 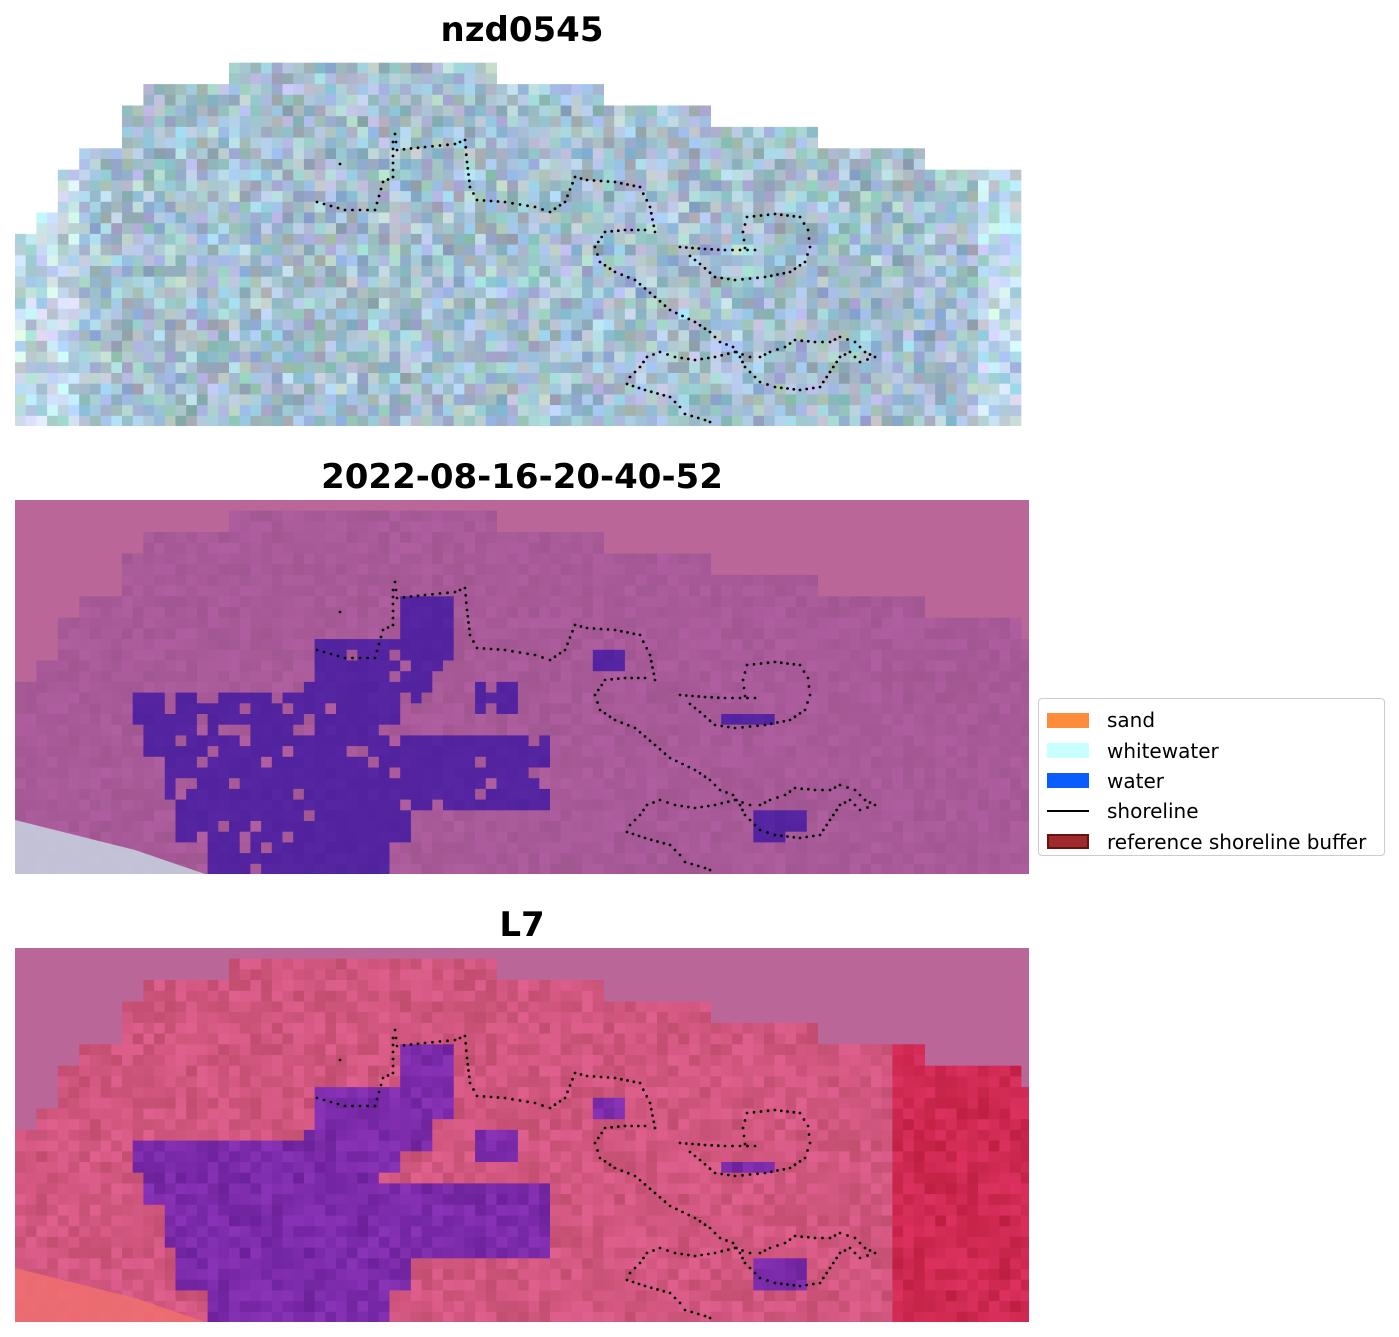 I want to click on legend-item-water: water, so click(x=1211, y=781).